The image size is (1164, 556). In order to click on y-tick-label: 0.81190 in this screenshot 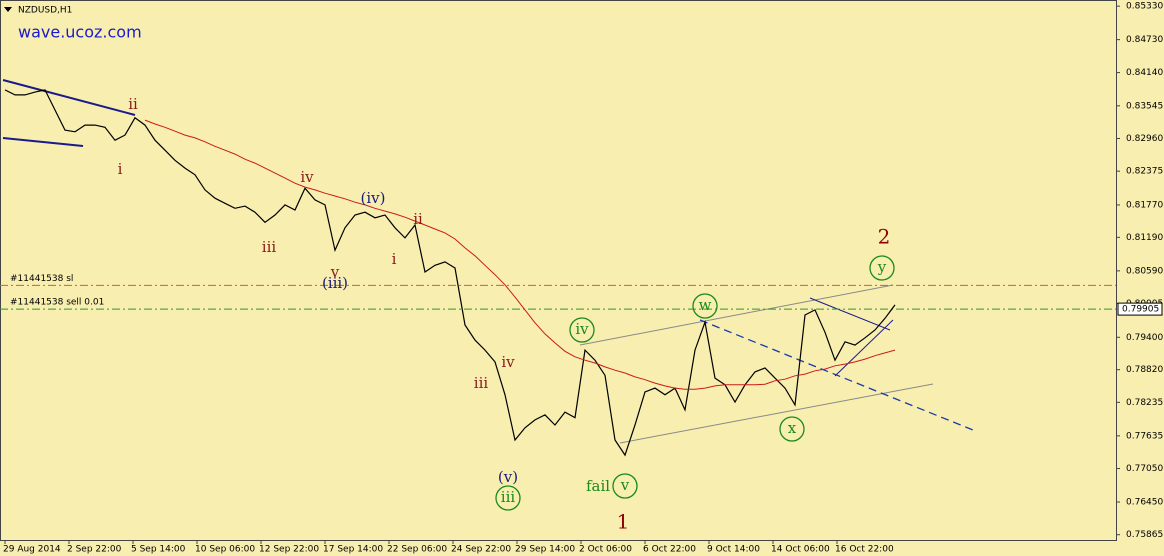, I will do `click(1144, 238)`.